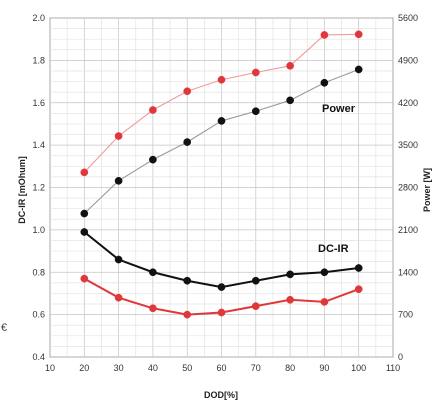  Describe the element at coordinates (324, 368) in the screenshot. I see `x-tick-label: 90` at that location.